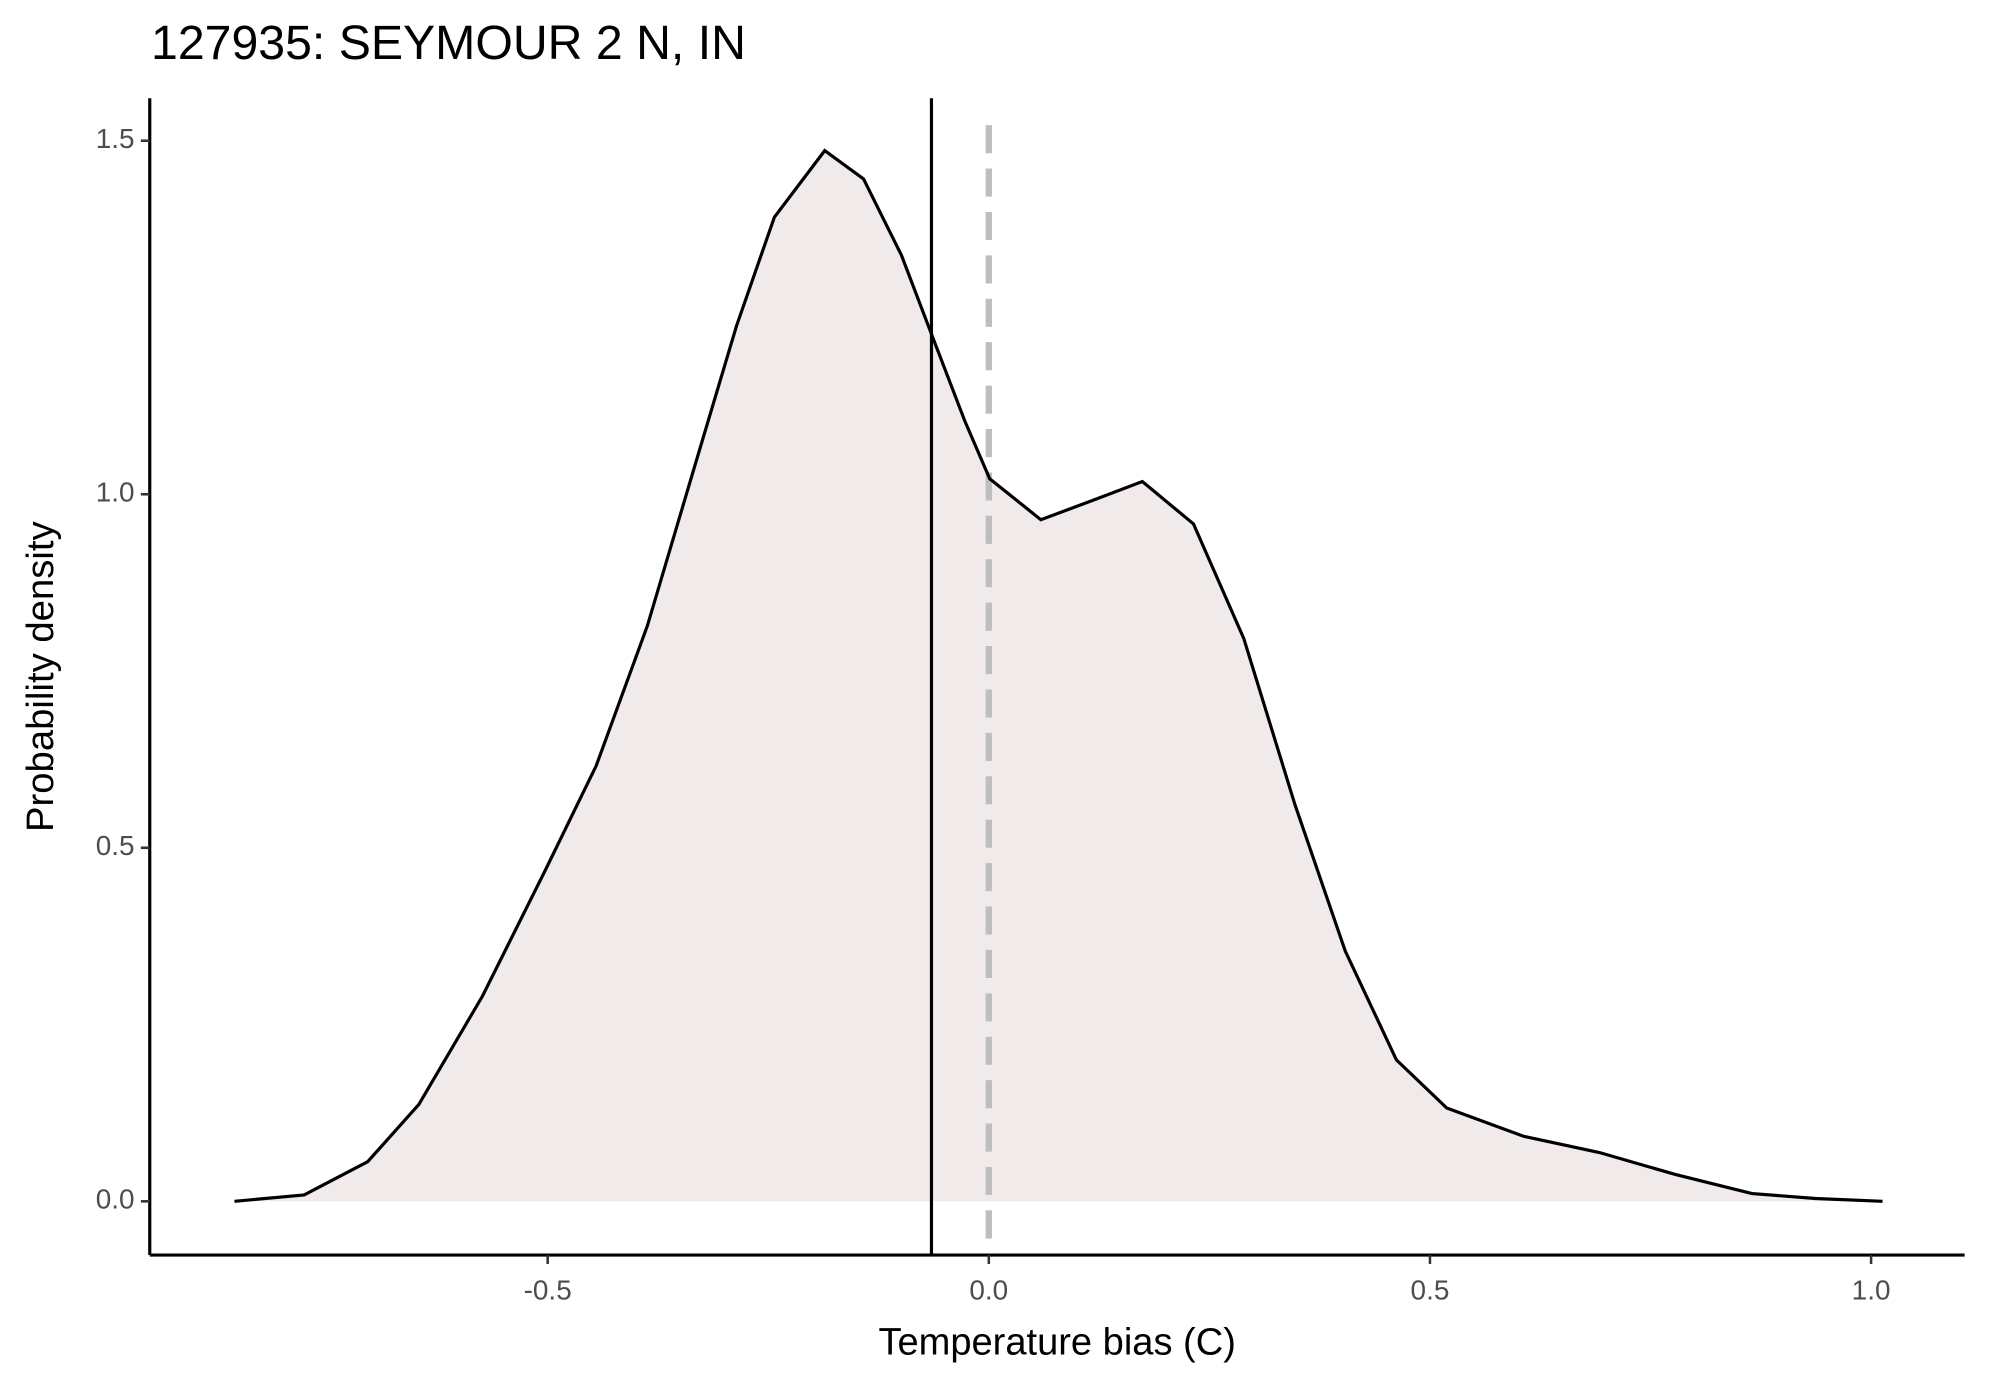  What do you see at coordinates (1430, 1289) in the screenshot?
I see `x-tick-label: 0.5` at bounding box center [1430, 1289].